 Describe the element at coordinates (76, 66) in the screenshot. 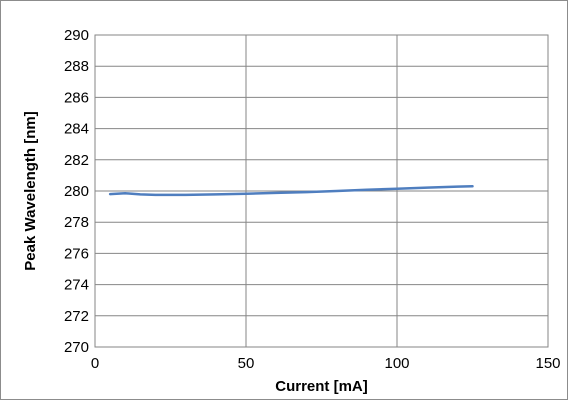

I see `y-tick-label: 288` at that location.